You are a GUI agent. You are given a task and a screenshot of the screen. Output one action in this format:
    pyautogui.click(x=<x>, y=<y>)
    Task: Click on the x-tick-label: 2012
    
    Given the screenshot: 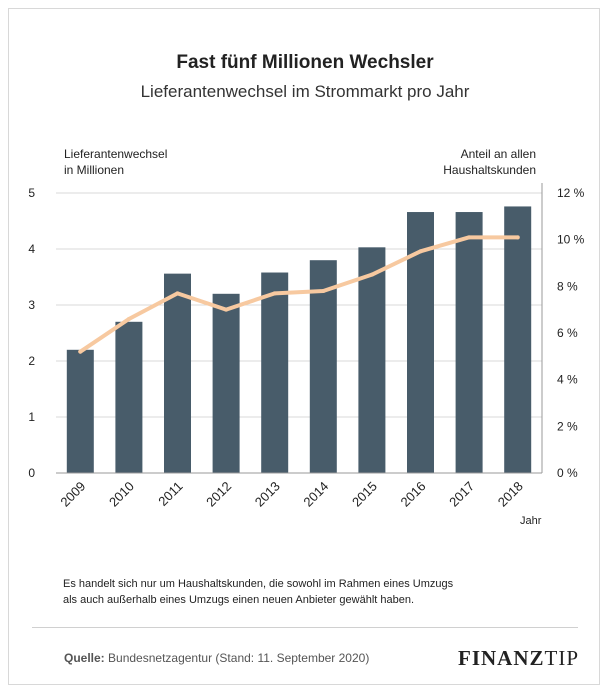 What is the action you would take?
    pyautogui.click(x=218, y=494)
    